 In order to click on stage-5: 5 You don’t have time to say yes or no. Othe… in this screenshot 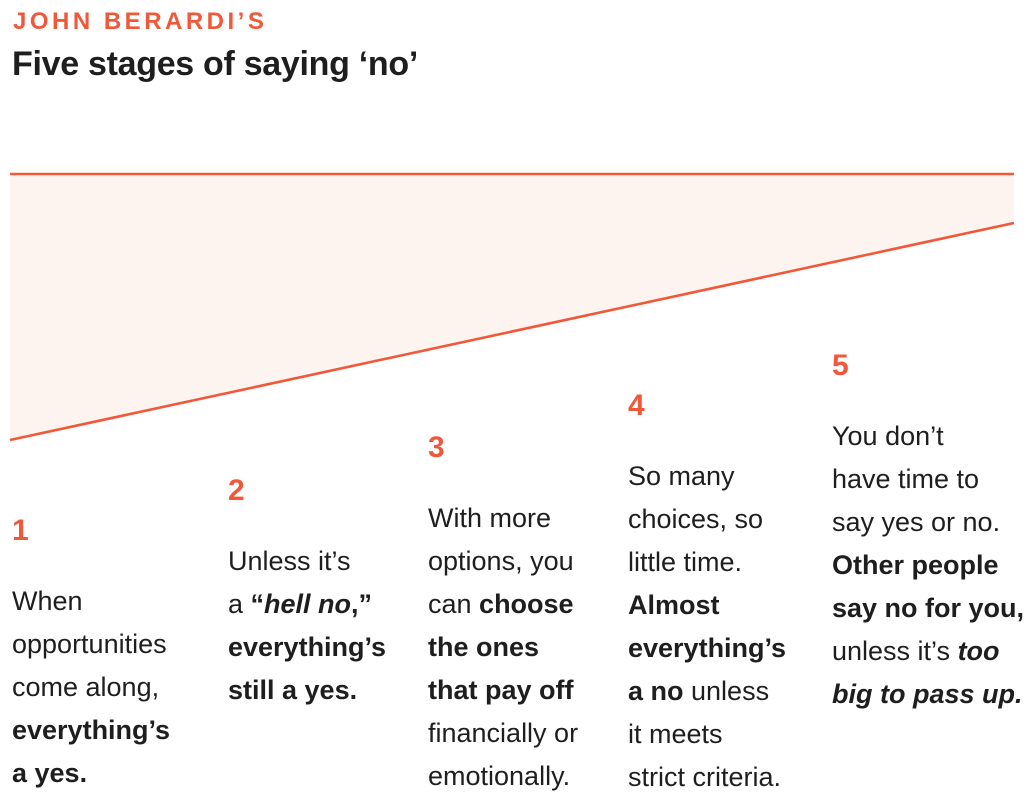, I will do `click(928, 533)`.